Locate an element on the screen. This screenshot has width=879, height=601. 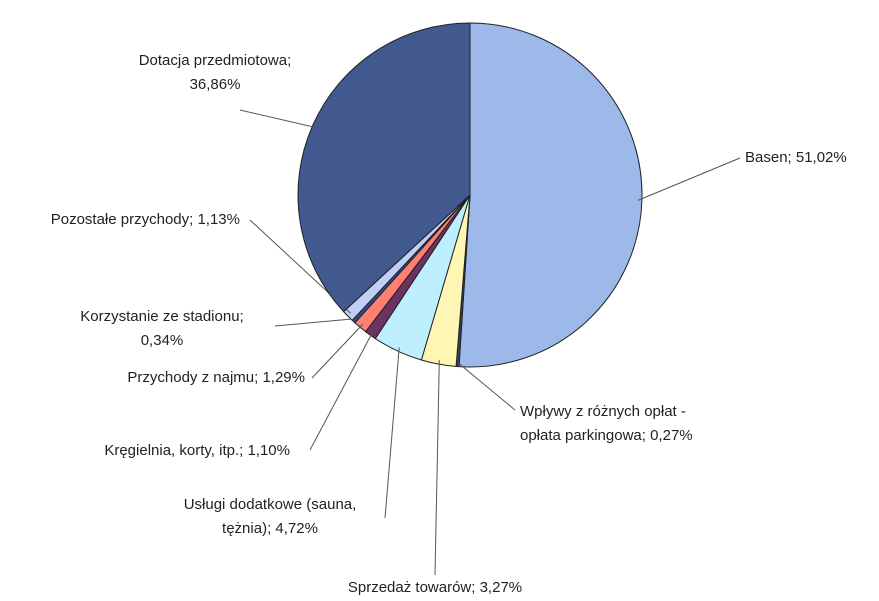
data-label: 0,34% is located at coordinates (162, 340).